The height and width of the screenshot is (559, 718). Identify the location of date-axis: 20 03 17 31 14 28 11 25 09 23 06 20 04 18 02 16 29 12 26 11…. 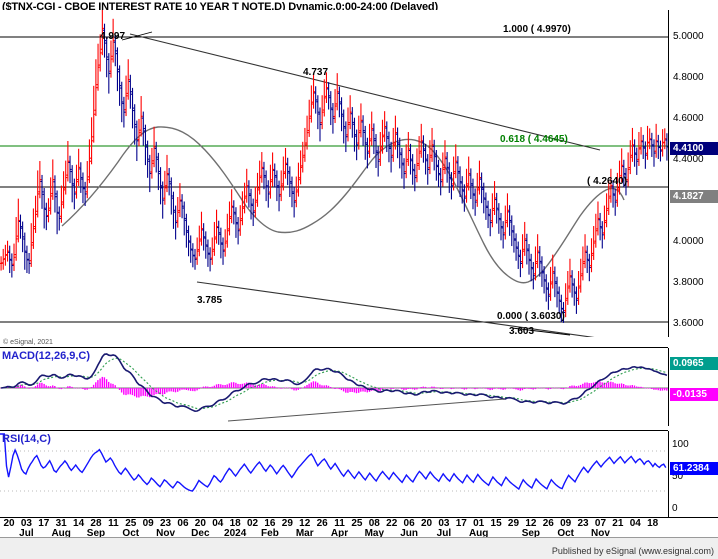
(334, 528).